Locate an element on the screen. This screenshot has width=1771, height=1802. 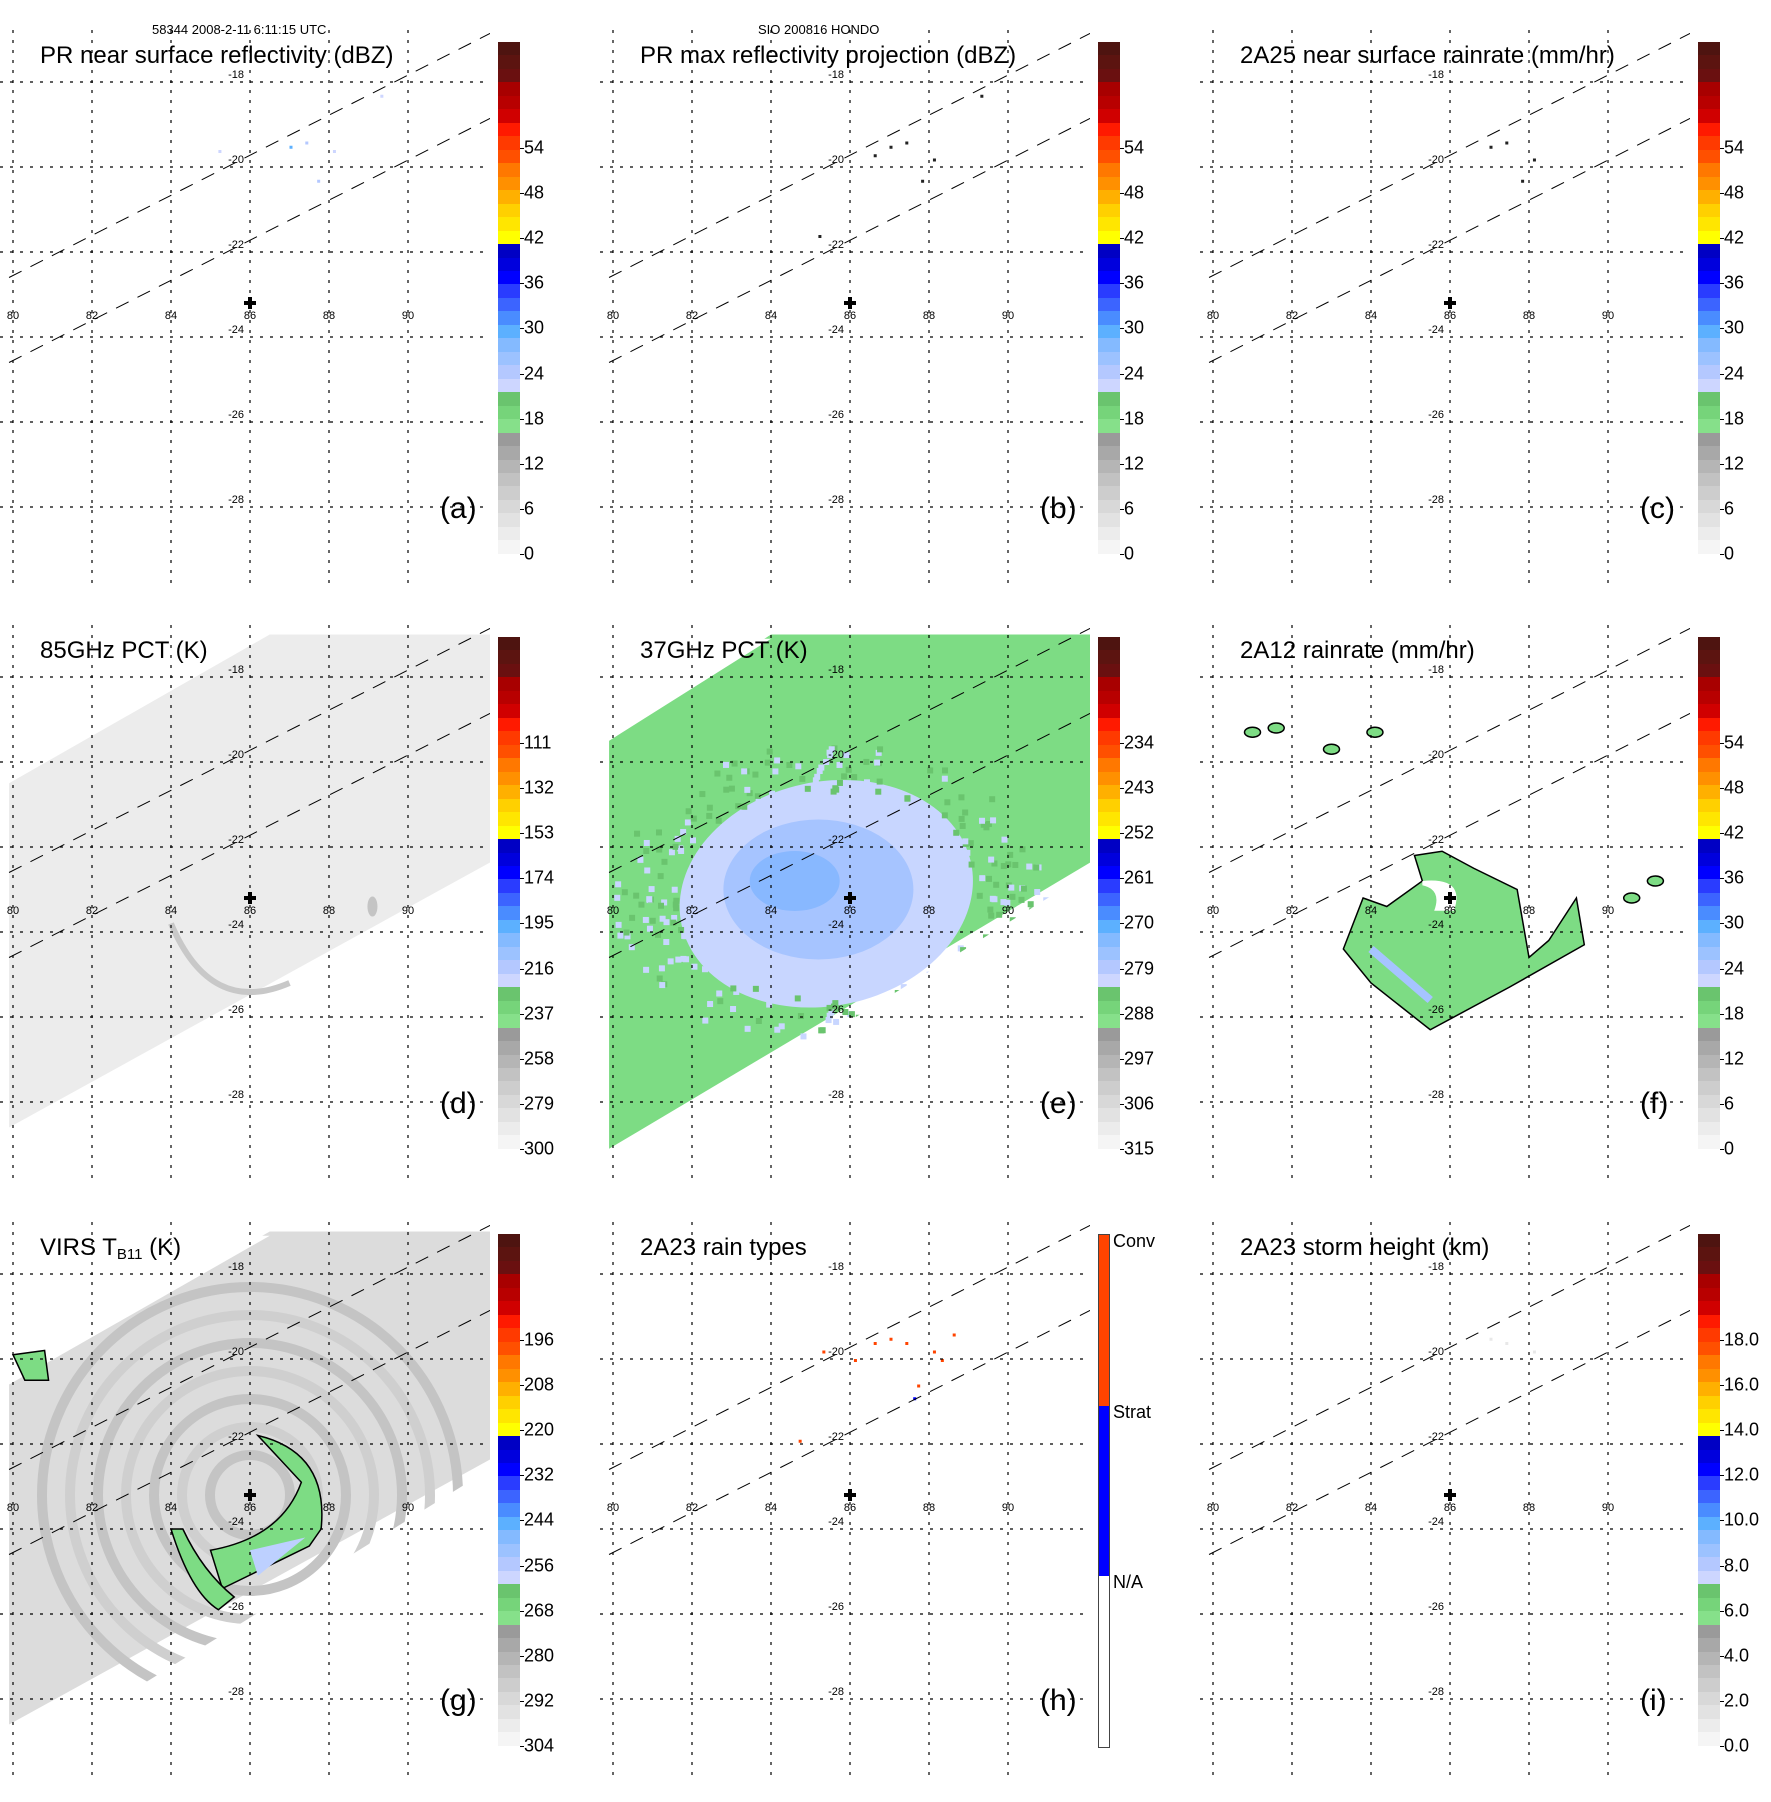
colorbar: 315 306 297 288 279 270 261 252 243 234 is located at coordinates (1126, 898).